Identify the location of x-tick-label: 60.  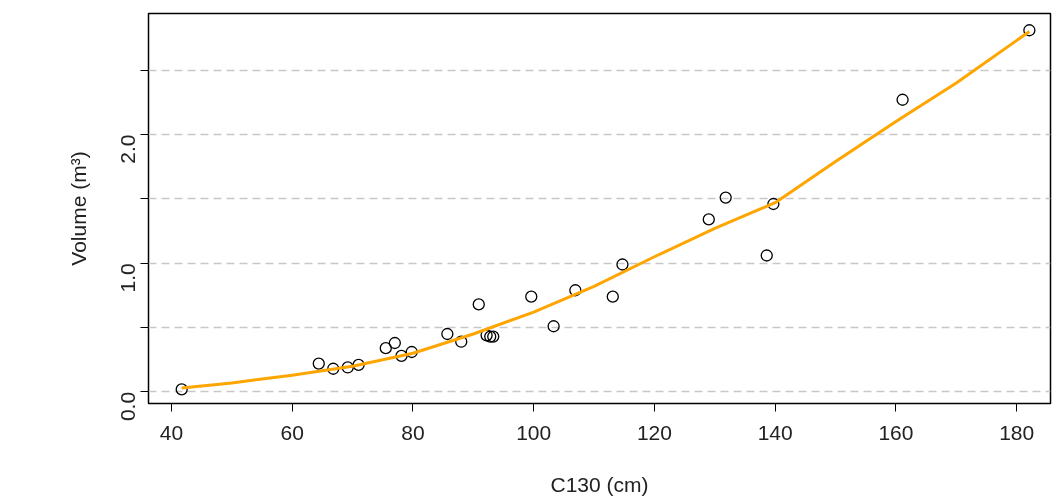
(292, 432).